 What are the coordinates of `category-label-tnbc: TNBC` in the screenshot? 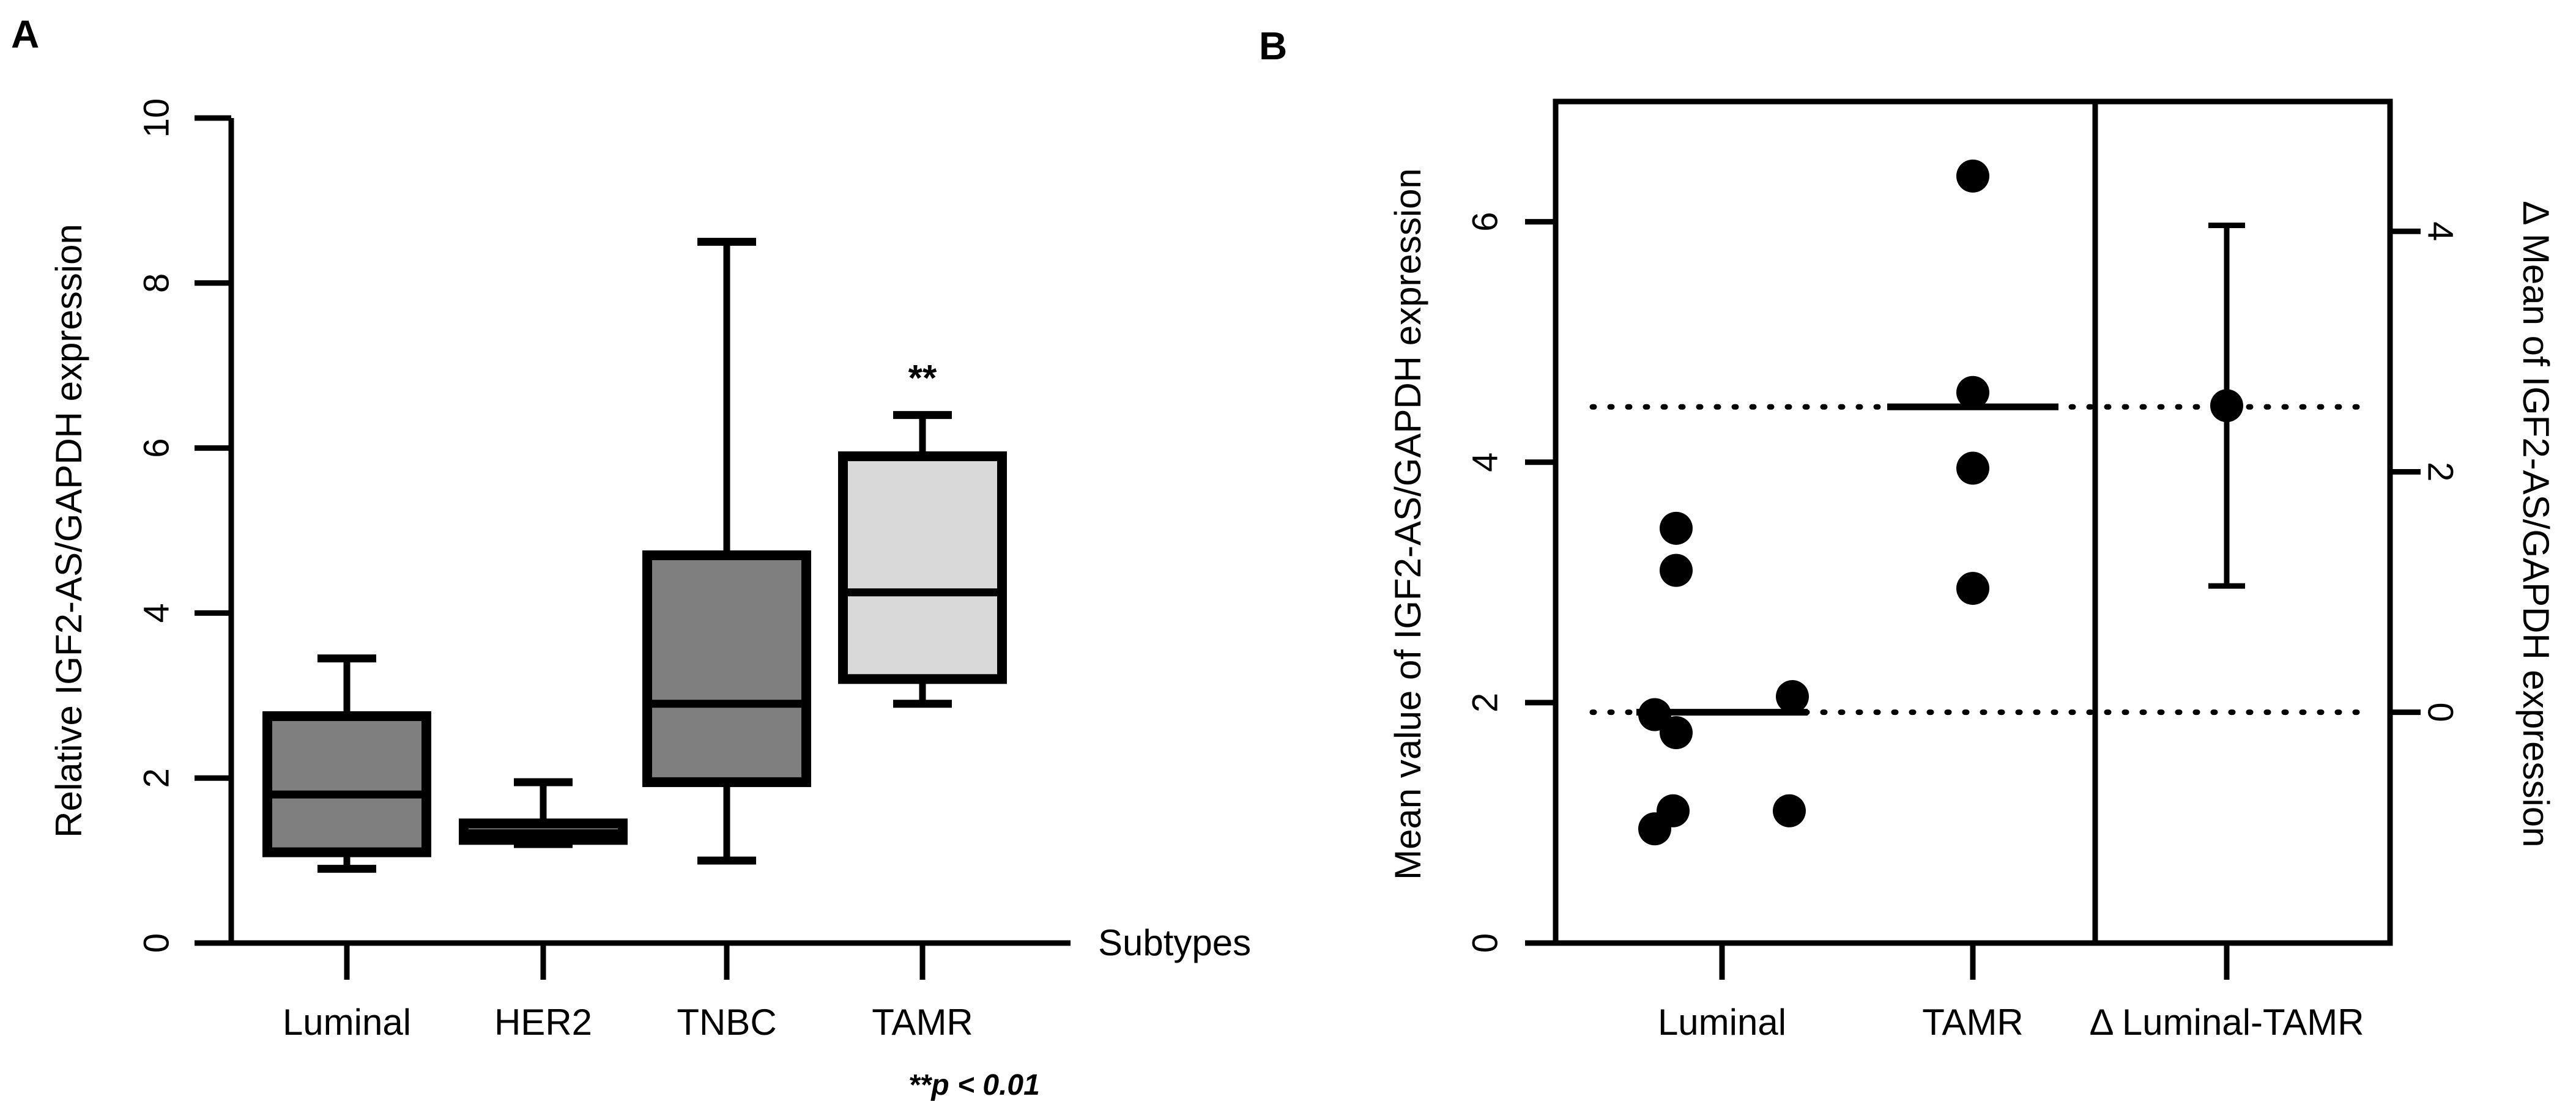 It's located at (726, 1022).